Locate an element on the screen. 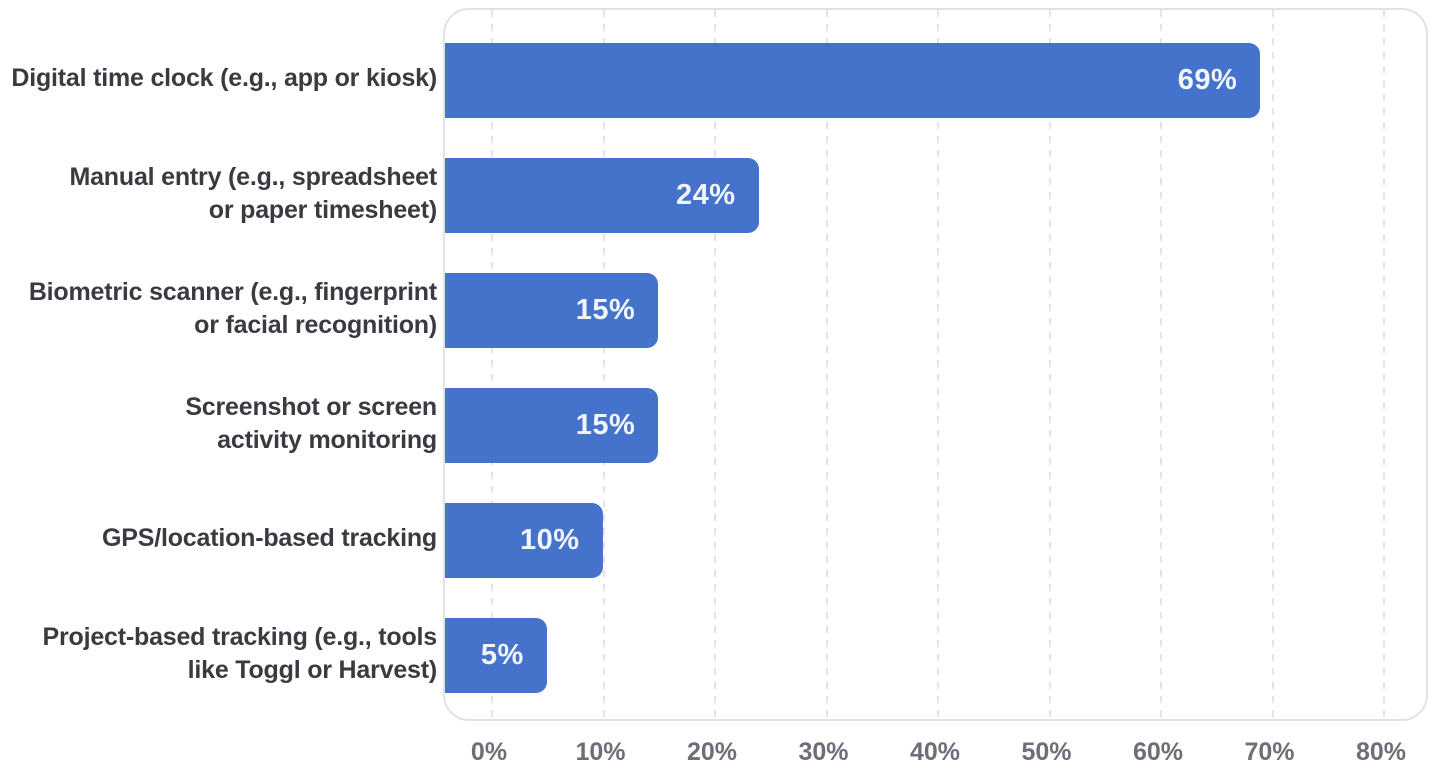 This screenshot has height=771, width=1440. category-label-line: GPS/location-based tracking is located at coordinates (269, 538).